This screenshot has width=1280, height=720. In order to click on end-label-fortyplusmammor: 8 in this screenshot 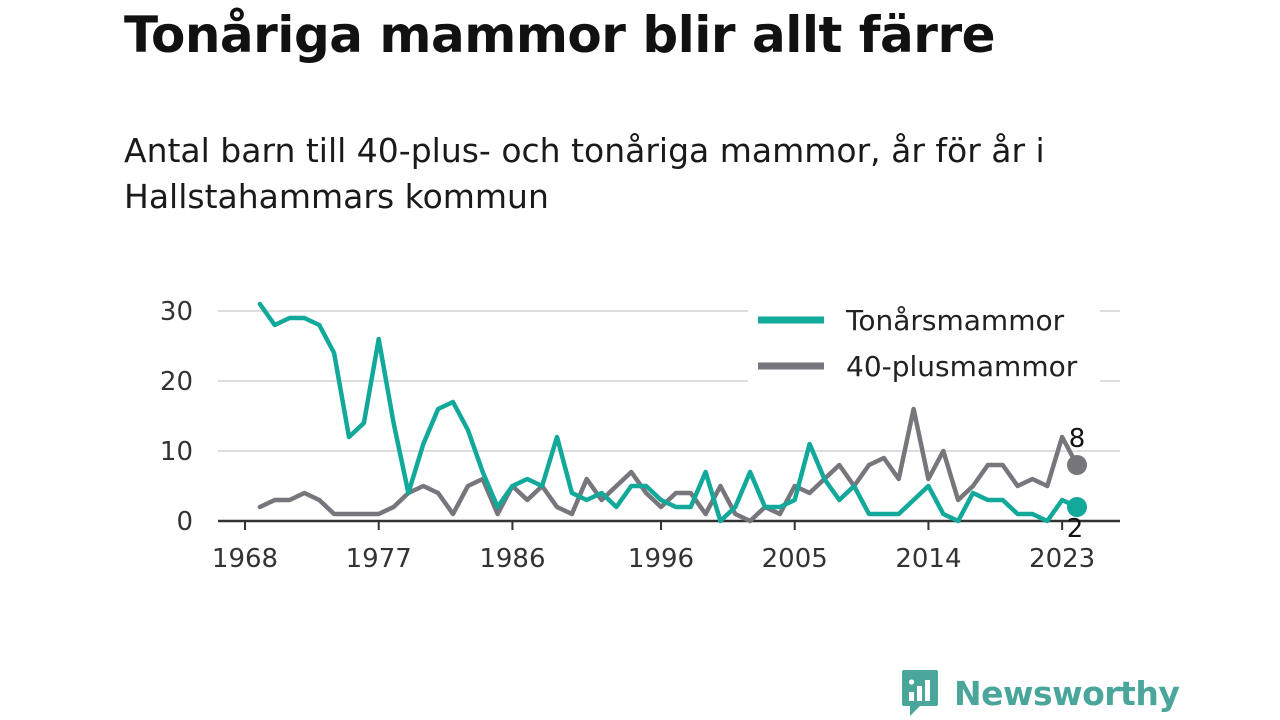, I will do `click(1077, 439)`.